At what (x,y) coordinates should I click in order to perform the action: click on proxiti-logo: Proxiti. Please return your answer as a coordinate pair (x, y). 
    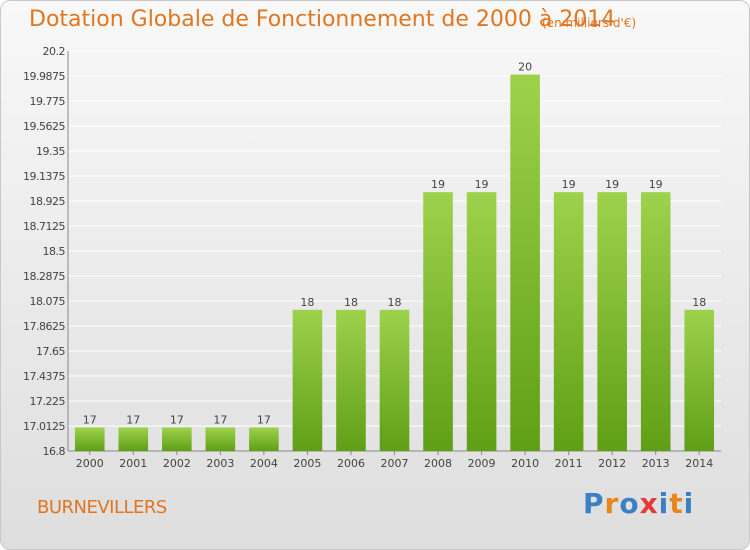
    Looking at the image, I should click on (638, 503).